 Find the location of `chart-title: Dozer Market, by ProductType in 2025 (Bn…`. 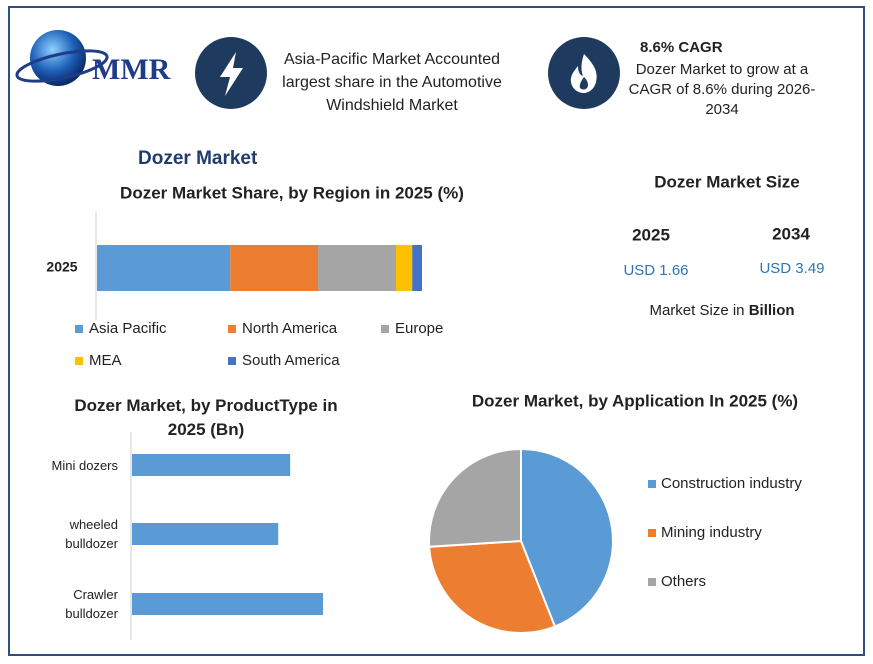

chart-title: Dozer Market, by ProductType in 2025 (Bn… is located at coordinates (206, 417).